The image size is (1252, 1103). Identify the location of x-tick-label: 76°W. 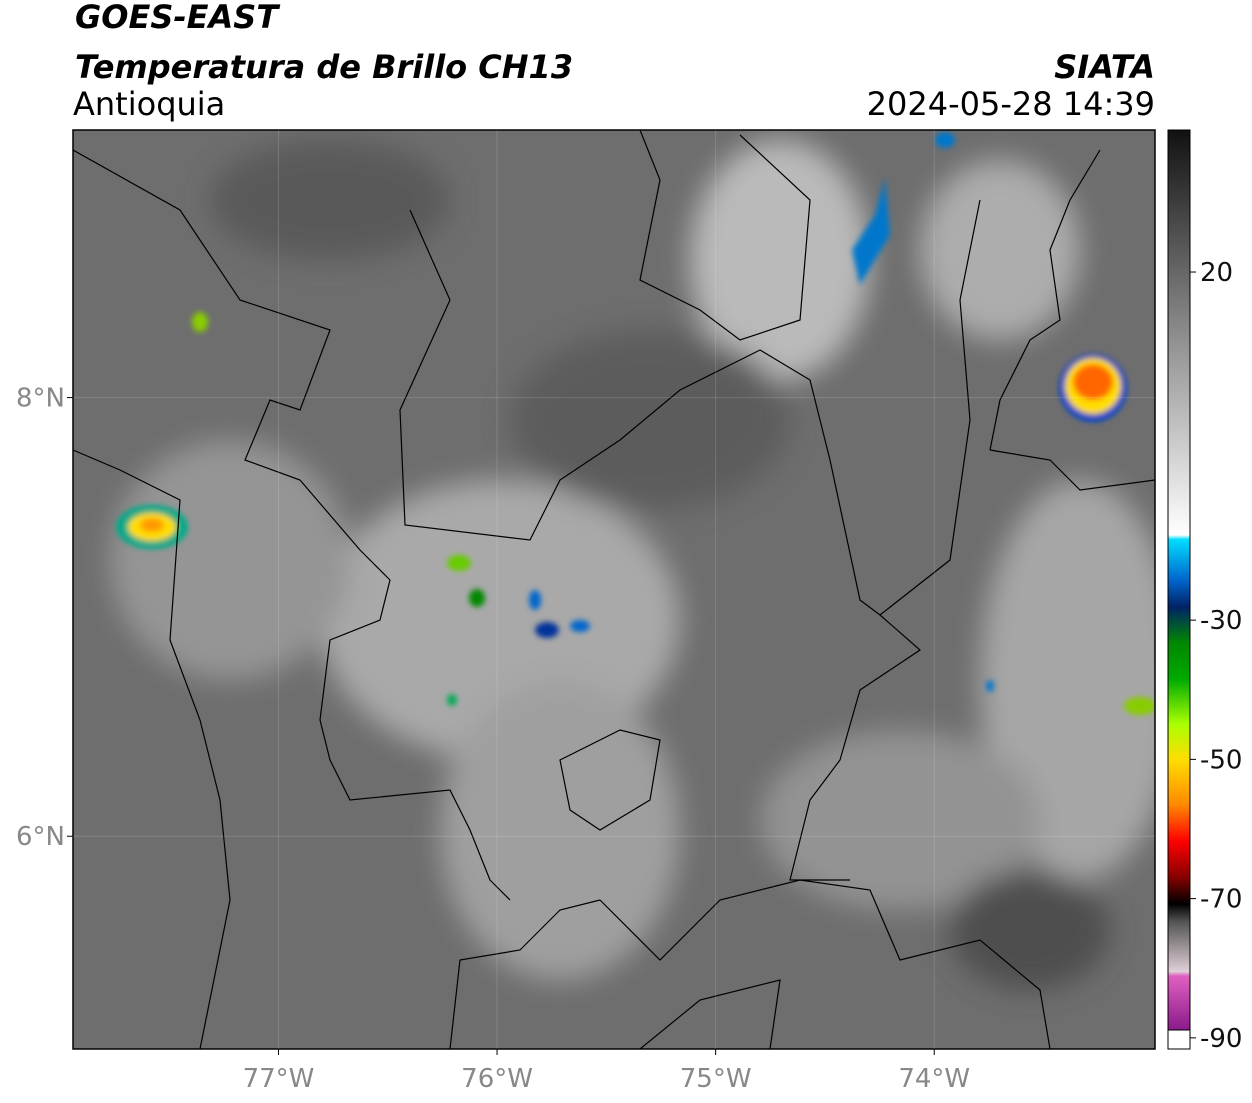
(497, 1079).